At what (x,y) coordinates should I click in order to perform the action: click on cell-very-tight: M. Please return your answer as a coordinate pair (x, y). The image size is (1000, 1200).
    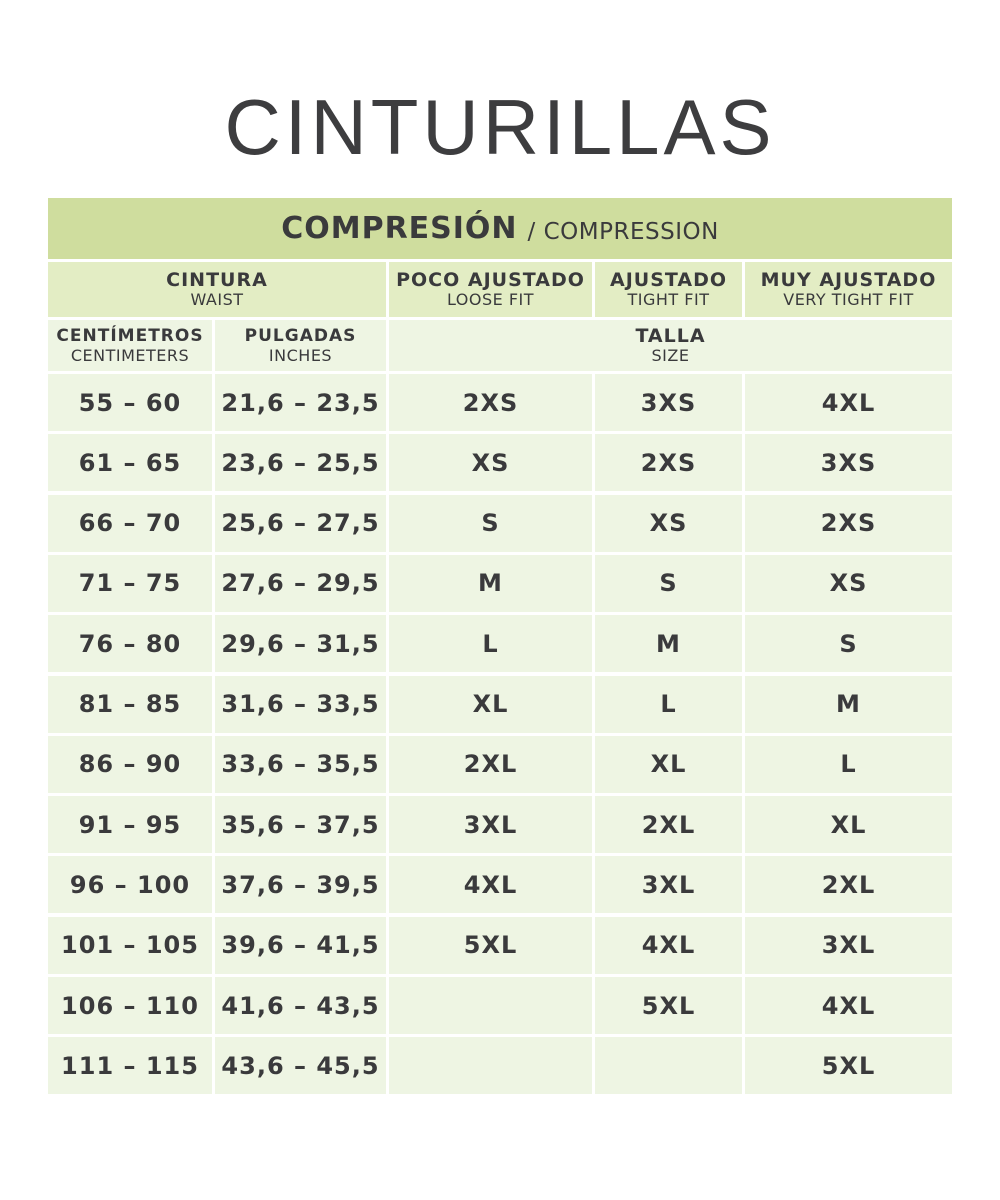
    Looking at the image, I should click on (848, 704).